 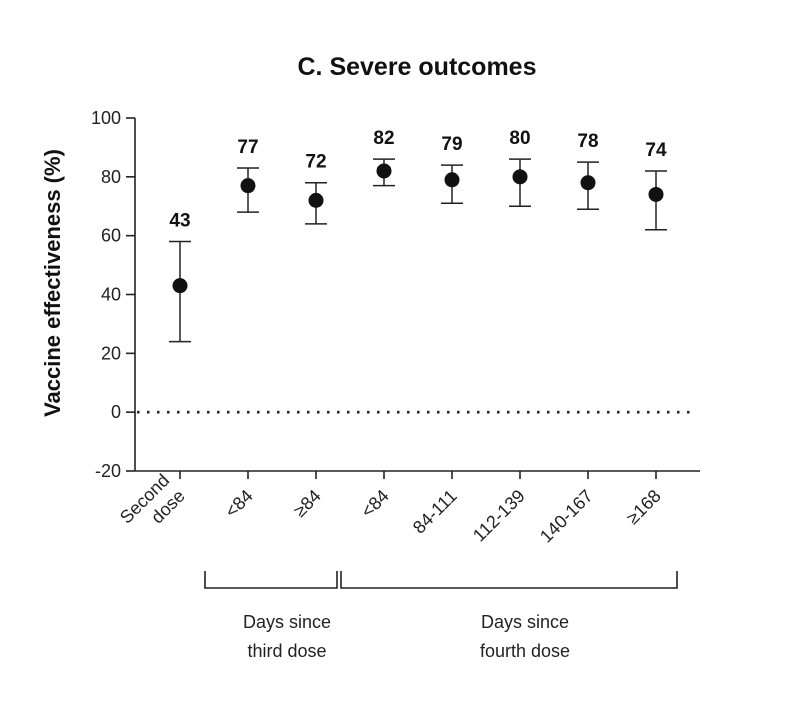 I want to click on x-tick-label: ≥84, so click(x=307, y=503).